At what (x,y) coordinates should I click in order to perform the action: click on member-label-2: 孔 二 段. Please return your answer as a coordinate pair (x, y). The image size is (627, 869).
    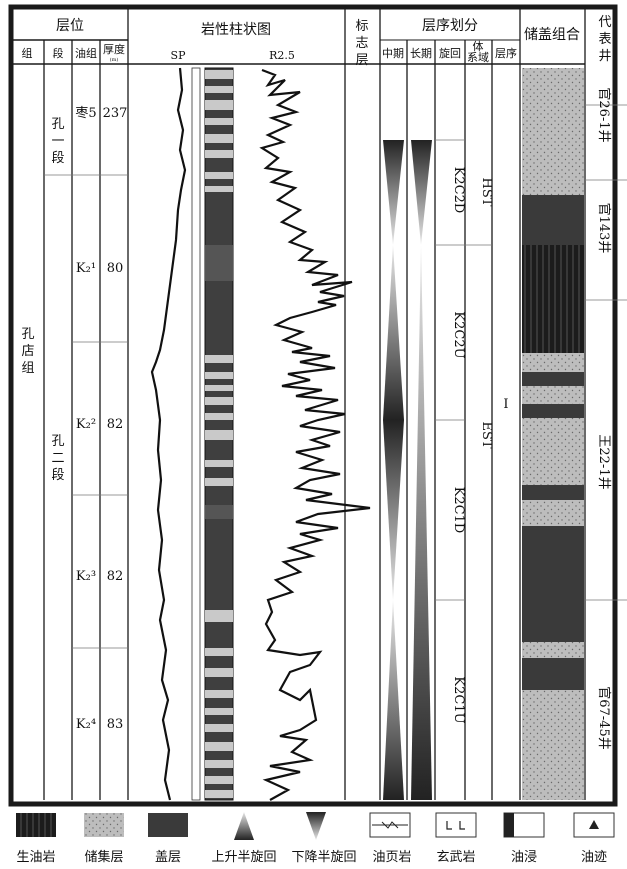
    Looking at the image, I should click on (57, 458).